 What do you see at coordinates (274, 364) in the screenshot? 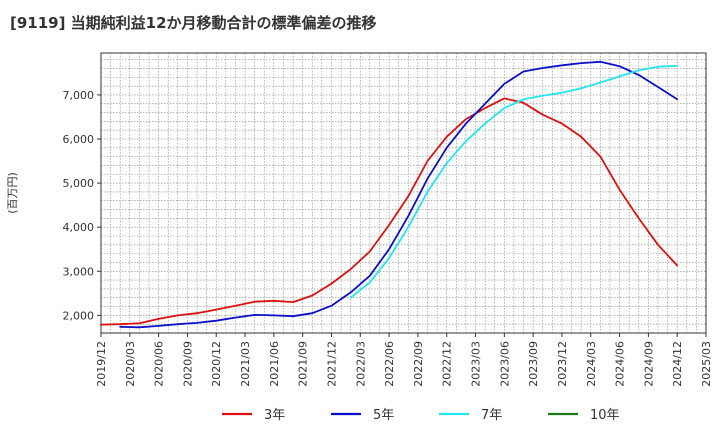
I see `x-tick-label: 2021/06` at bounding box center [274, 364].